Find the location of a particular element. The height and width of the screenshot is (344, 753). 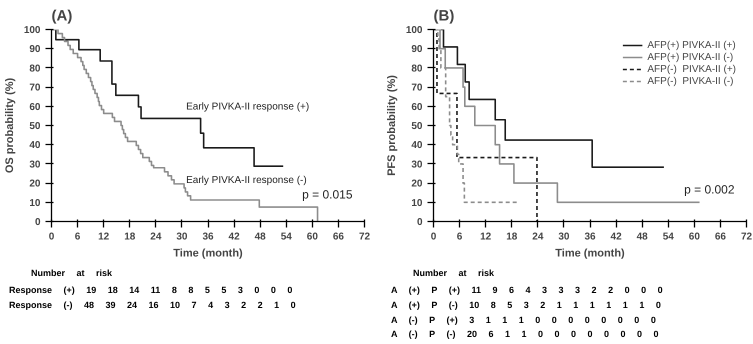

text: A (+) P (+) 11 9 6 4 3 3 3 2 2 0 0 0 is located at coordinates (527, 290).